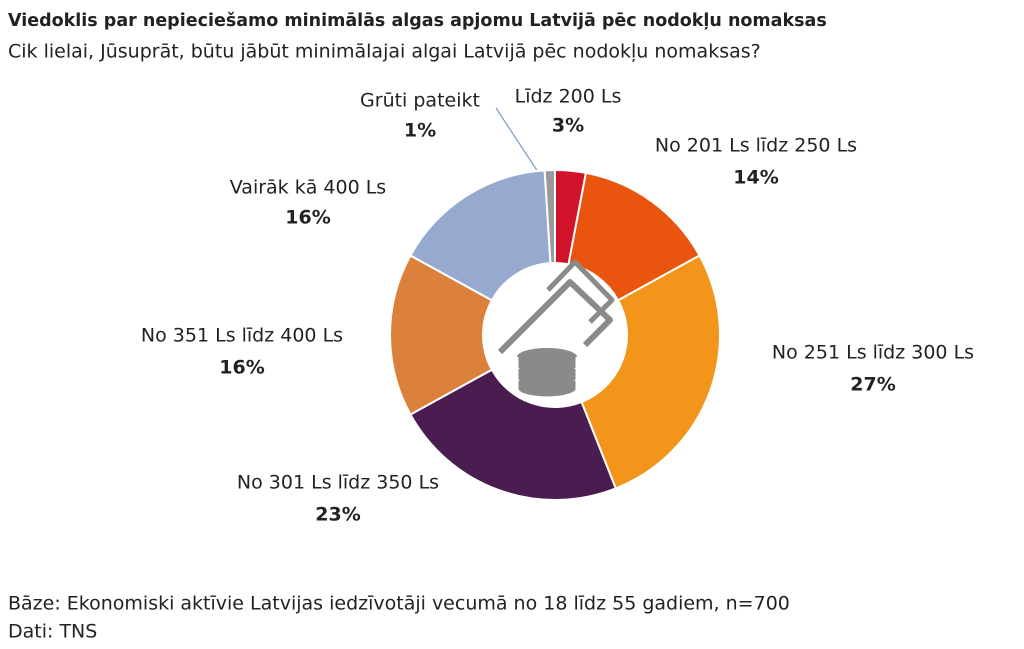 This screenshot has height=649, width=1024. What do you see at coordinates (420, 131) in the screenshot?
I see `slice-value-label: 1%` at bounding box center [420, 131].